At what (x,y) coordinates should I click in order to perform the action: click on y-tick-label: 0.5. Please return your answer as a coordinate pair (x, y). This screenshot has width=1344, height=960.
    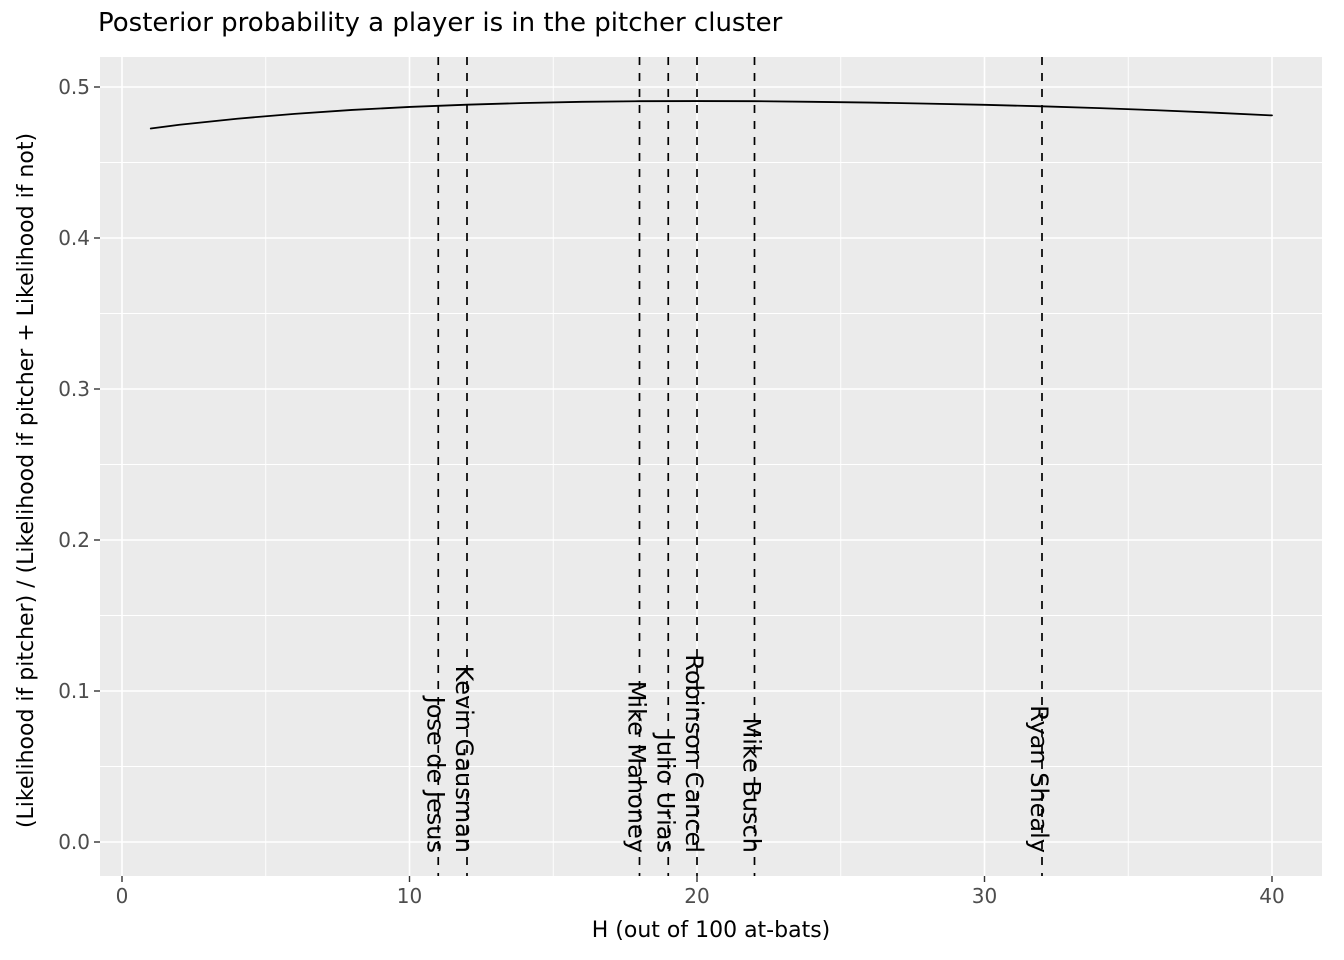
    Looking at the image, I should click on (74, 87).